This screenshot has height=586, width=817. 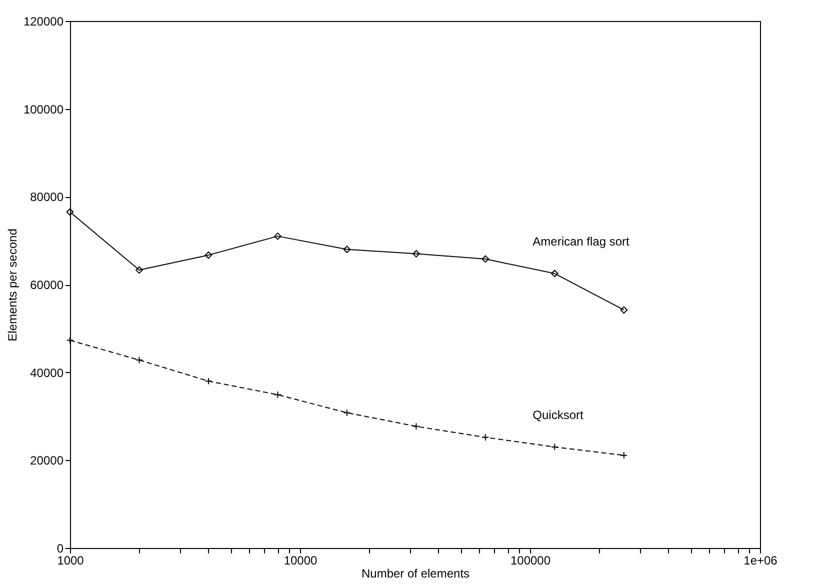 I want to click on series-label: Quicksort, so click(x=558, y=415).